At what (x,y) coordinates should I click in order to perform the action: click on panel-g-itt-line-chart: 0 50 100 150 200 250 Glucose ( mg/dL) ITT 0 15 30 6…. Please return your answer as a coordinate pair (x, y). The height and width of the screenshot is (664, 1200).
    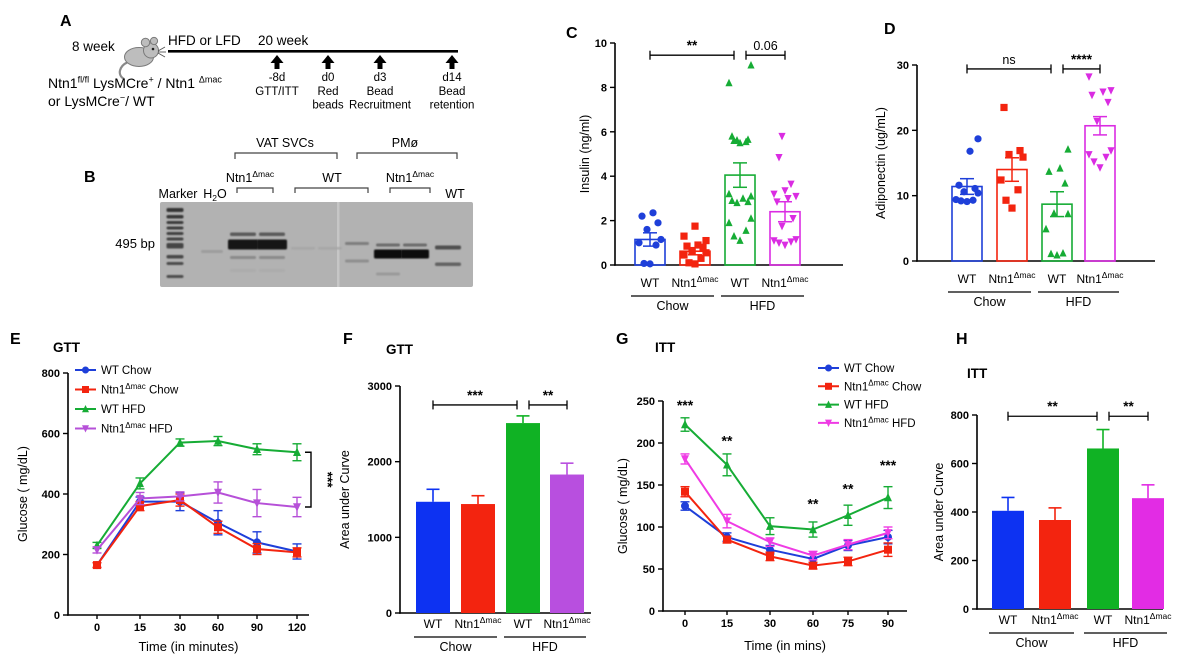
    Looking at the image, I should click on (769, 496).